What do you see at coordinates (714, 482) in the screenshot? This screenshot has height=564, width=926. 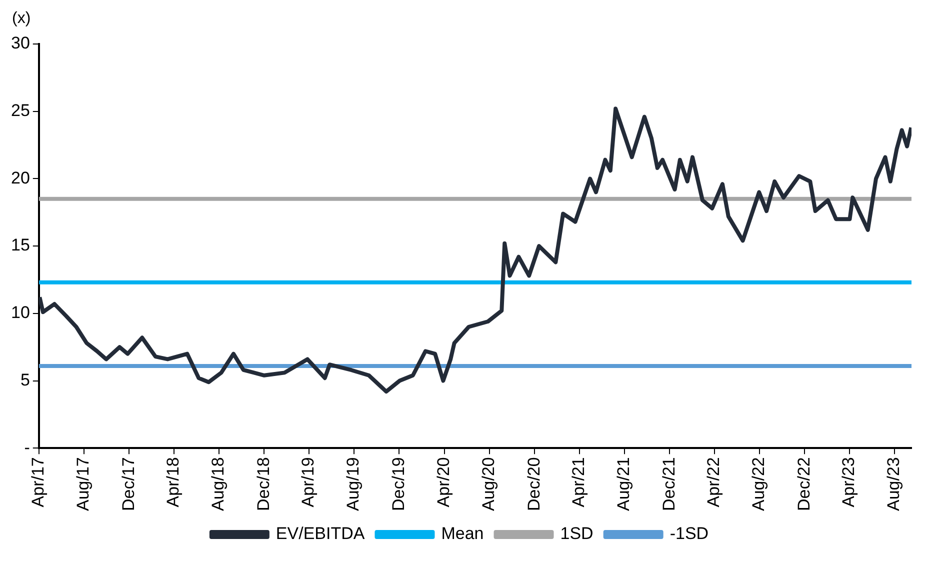 I see `x-tick-label: Apr/22` at bounding box center [714, 482].